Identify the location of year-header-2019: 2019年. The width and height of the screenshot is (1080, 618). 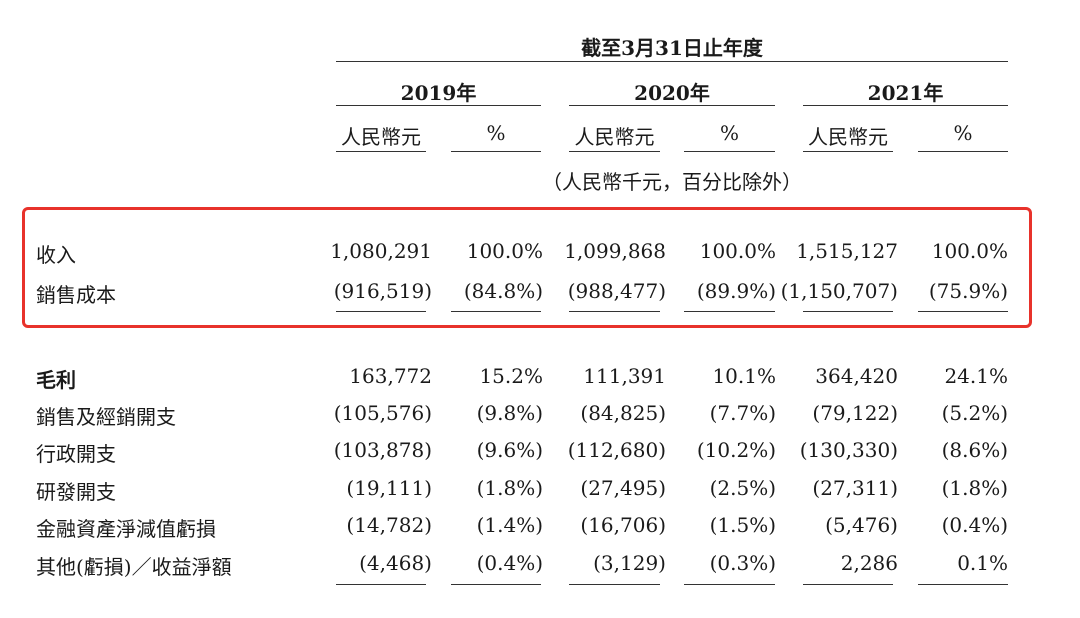
(438, 93).